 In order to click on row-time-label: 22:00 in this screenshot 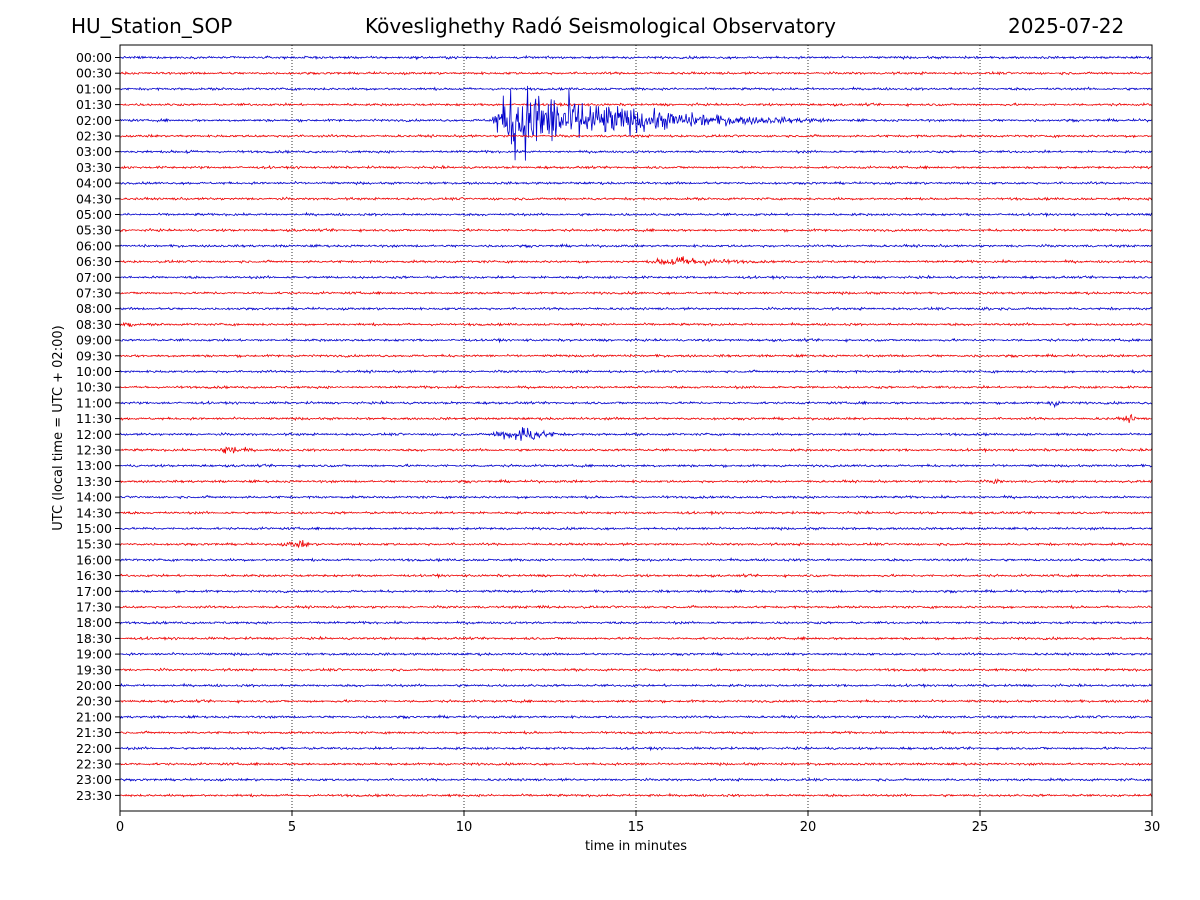, I will do `click(94, 748)`.